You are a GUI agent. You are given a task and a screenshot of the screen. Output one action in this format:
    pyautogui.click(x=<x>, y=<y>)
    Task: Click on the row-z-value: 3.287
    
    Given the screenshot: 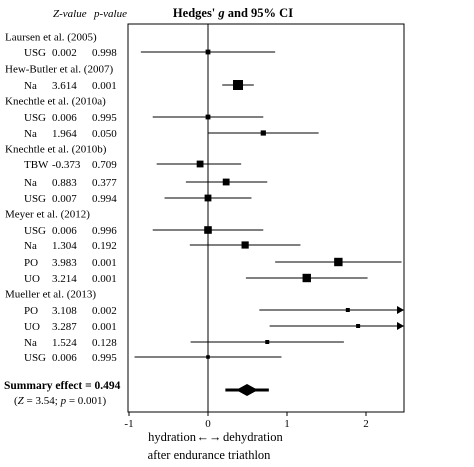 What is the action you would take?
    pyautogui.click(x=64, y=327)
    